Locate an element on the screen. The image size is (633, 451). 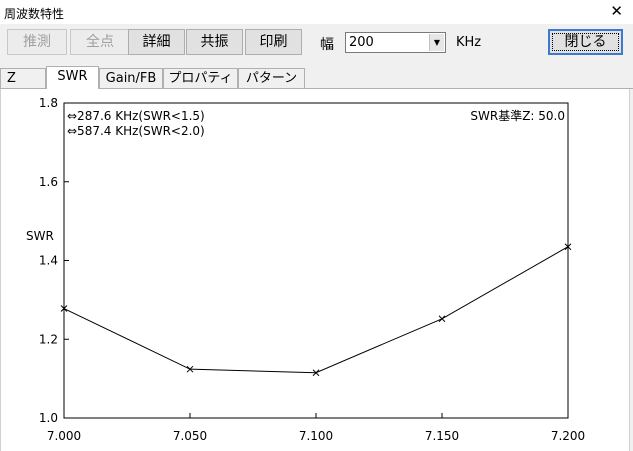
x-tick-label: 7.200 is located at coordinates (568, 436).